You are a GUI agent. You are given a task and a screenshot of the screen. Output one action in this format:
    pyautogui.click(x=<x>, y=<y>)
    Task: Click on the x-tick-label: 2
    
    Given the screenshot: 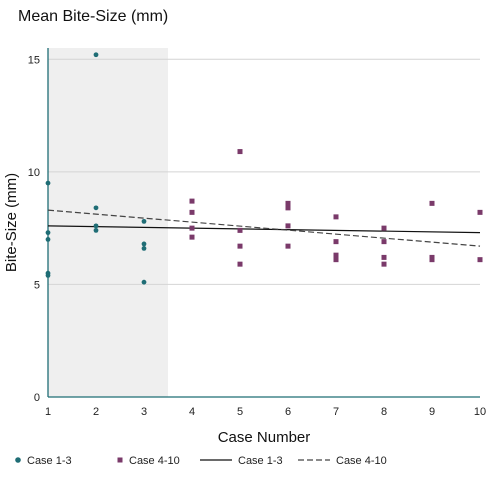 What is the action you would take?
    pyautogui.click(x=96, y=412)
    